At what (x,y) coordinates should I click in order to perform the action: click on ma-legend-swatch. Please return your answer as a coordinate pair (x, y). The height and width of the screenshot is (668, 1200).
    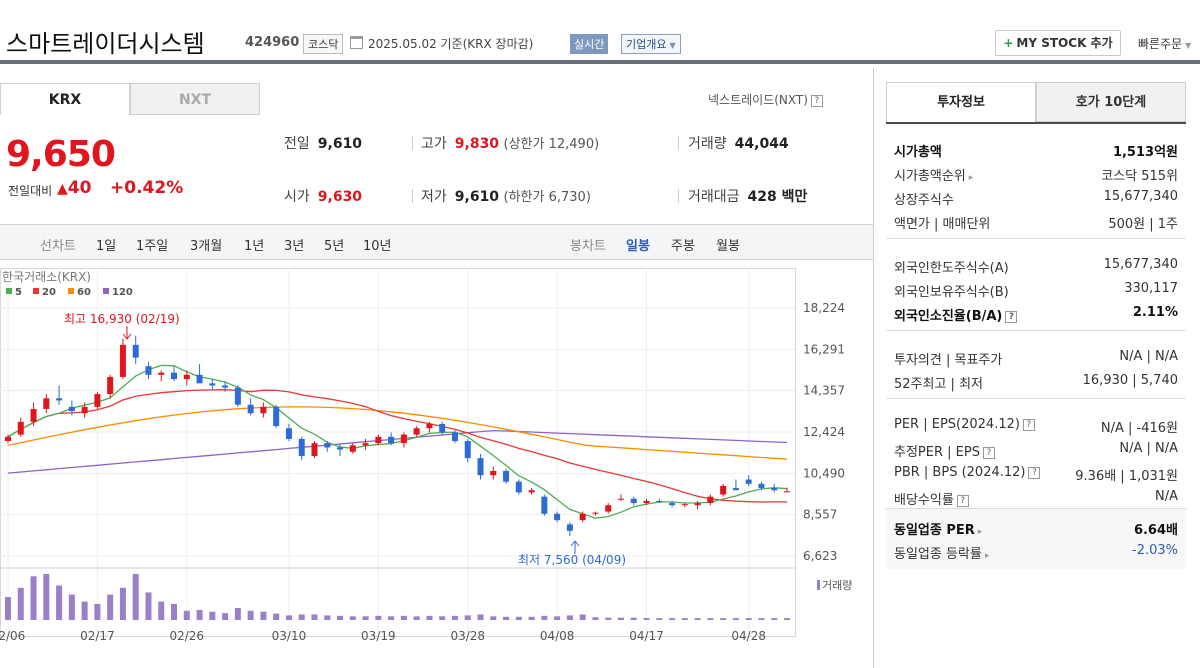
    Looking at the image, I should click on (36, 291).